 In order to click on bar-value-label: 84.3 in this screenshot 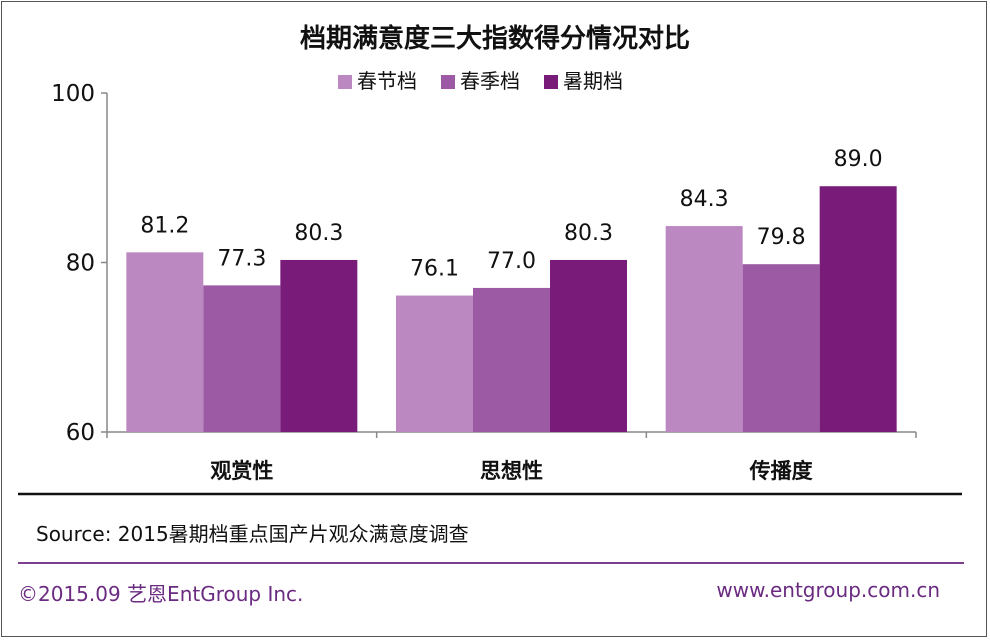, I will do `click(704, 199)`.